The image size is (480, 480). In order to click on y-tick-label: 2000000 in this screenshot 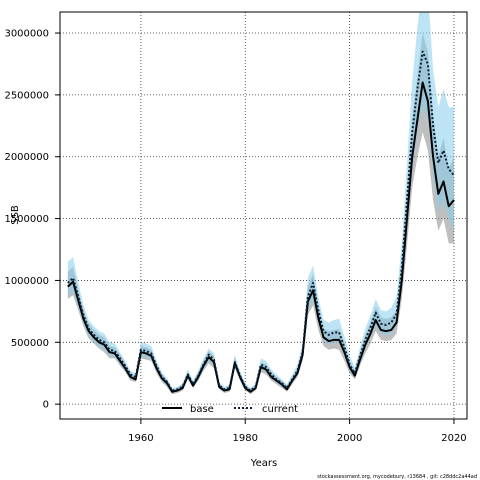, I will do `click(26, 157)`.